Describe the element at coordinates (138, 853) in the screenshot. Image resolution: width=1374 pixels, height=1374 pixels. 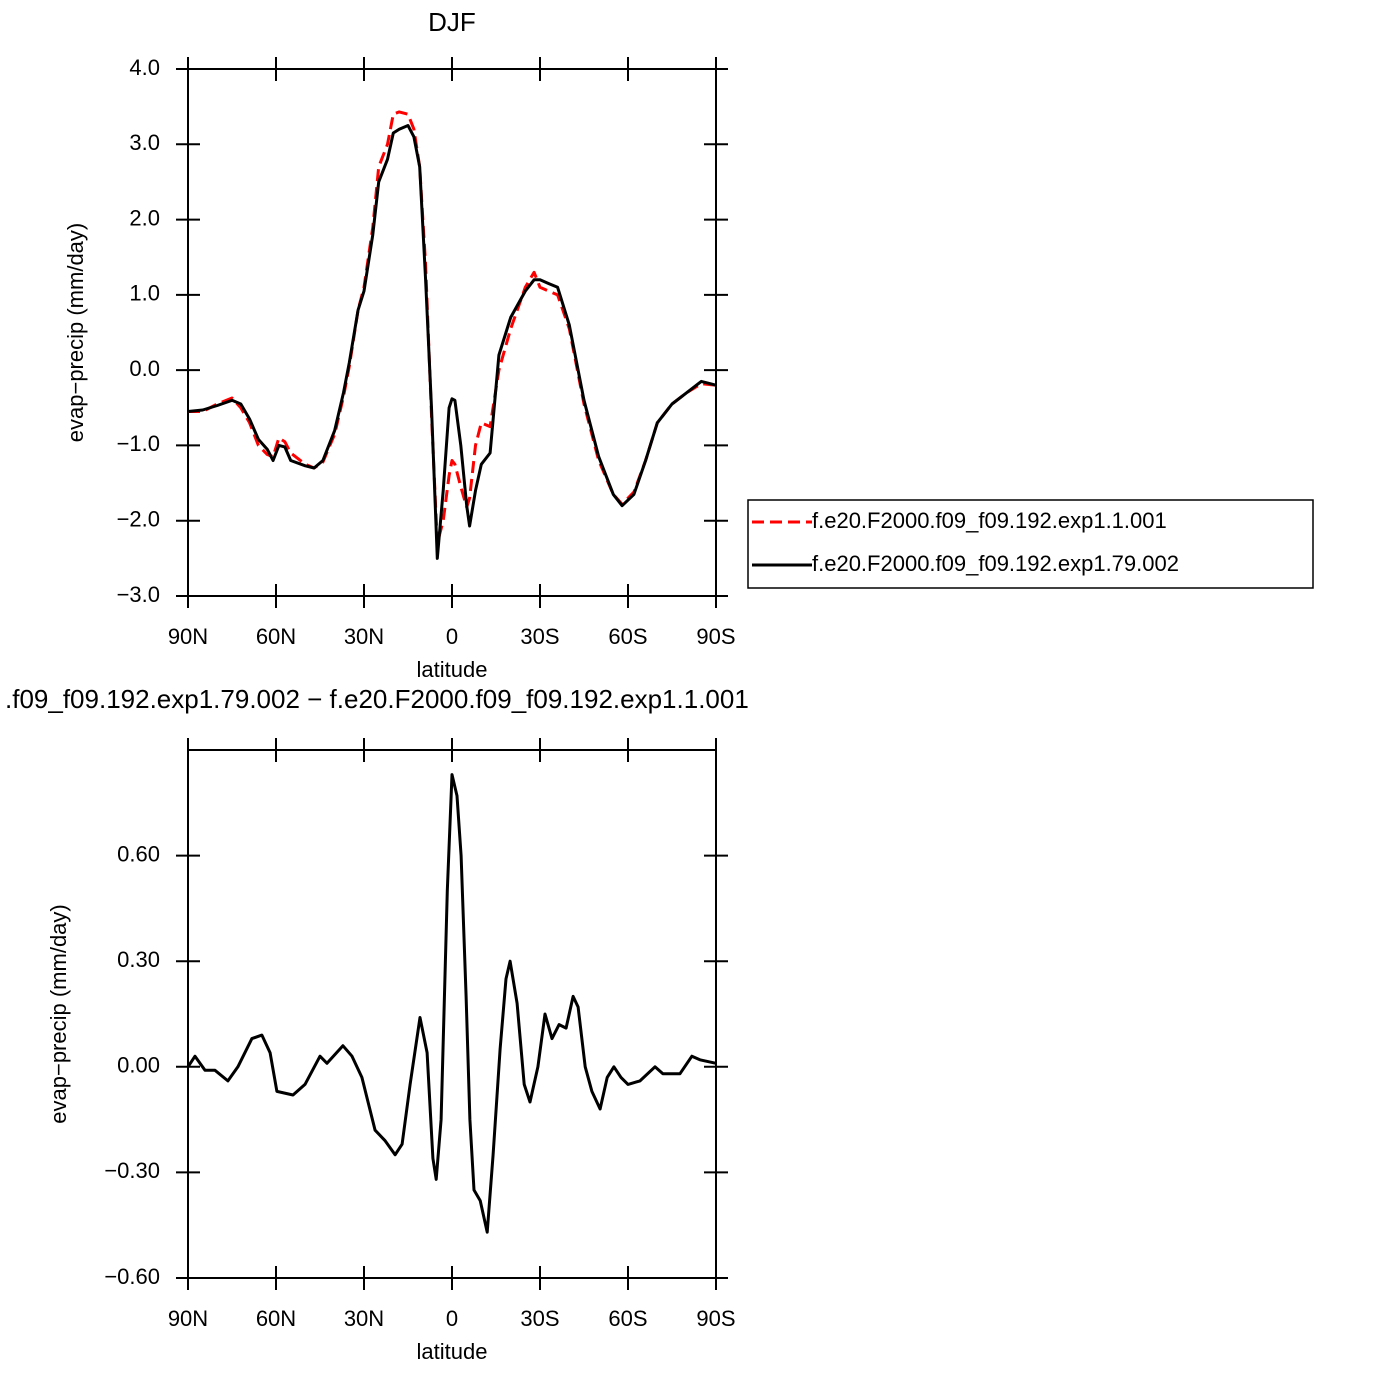
I see `y-tick-label: 0.60` at that location.